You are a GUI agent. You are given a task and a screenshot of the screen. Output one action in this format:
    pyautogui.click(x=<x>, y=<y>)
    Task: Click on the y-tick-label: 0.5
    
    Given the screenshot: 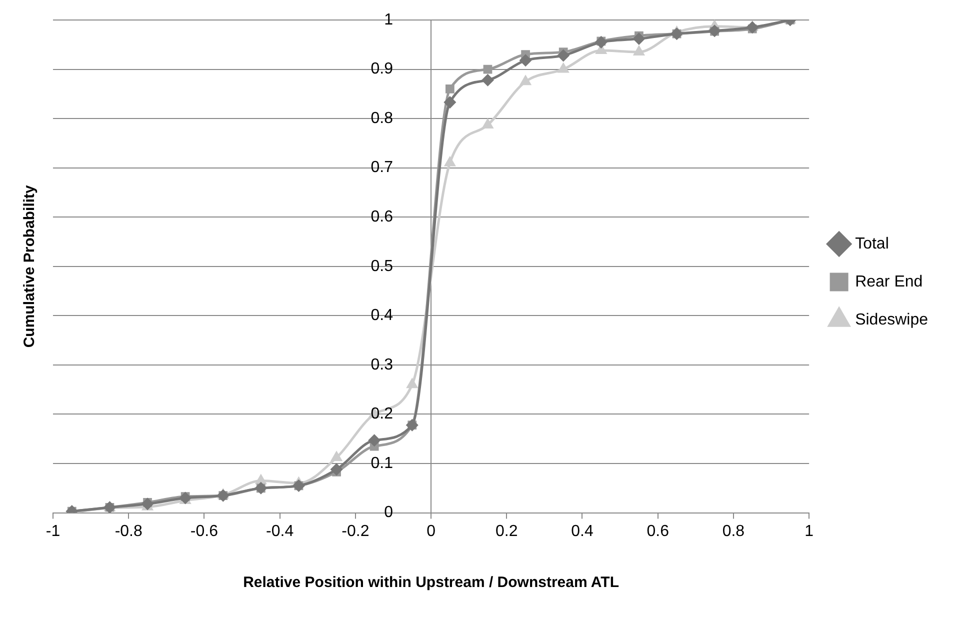 What is the action you would take?
    pyautogui.click(x=382, y=266)
    